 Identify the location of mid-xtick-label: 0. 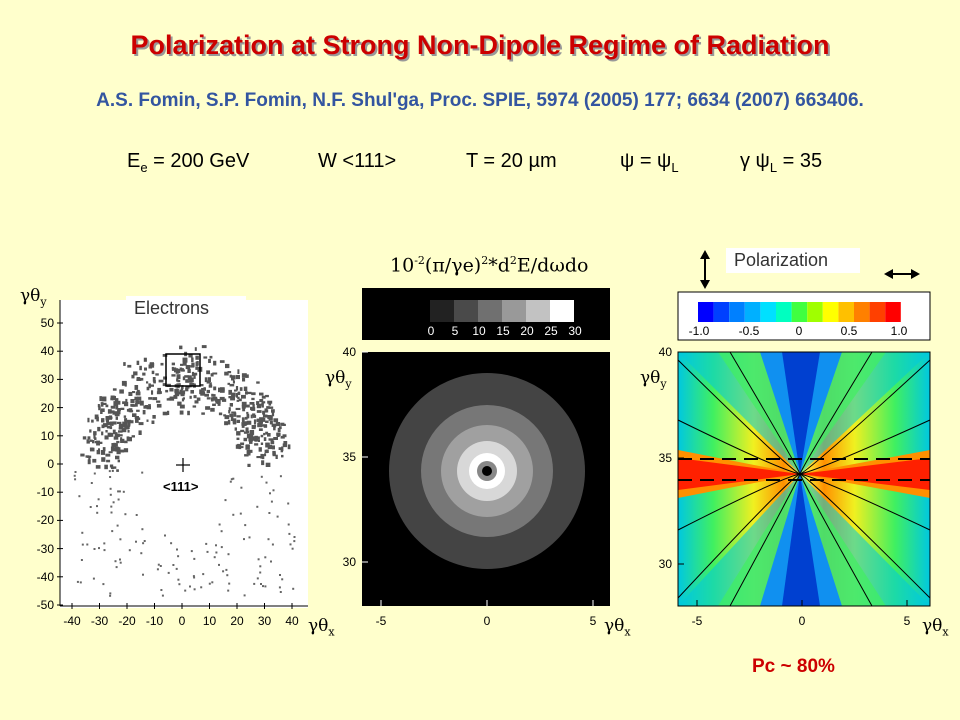
(487, 621).